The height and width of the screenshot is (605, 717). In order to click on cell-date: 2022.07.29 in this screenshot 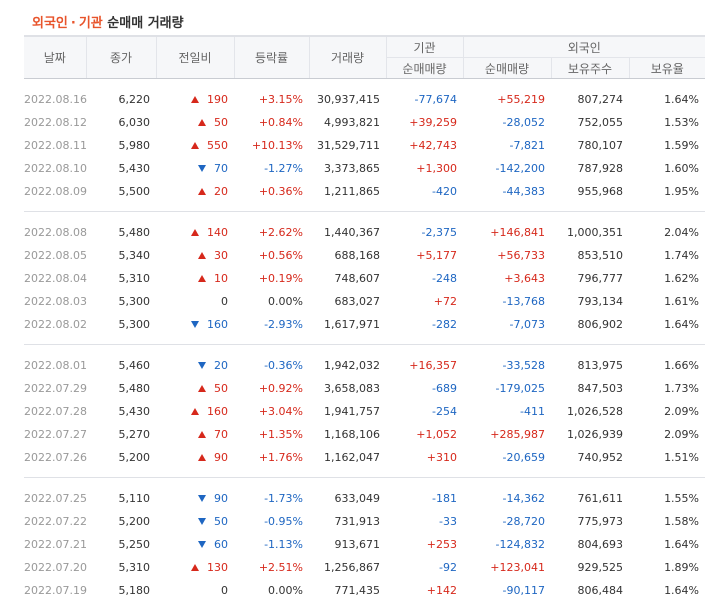, I will do `click(55, 388)`.